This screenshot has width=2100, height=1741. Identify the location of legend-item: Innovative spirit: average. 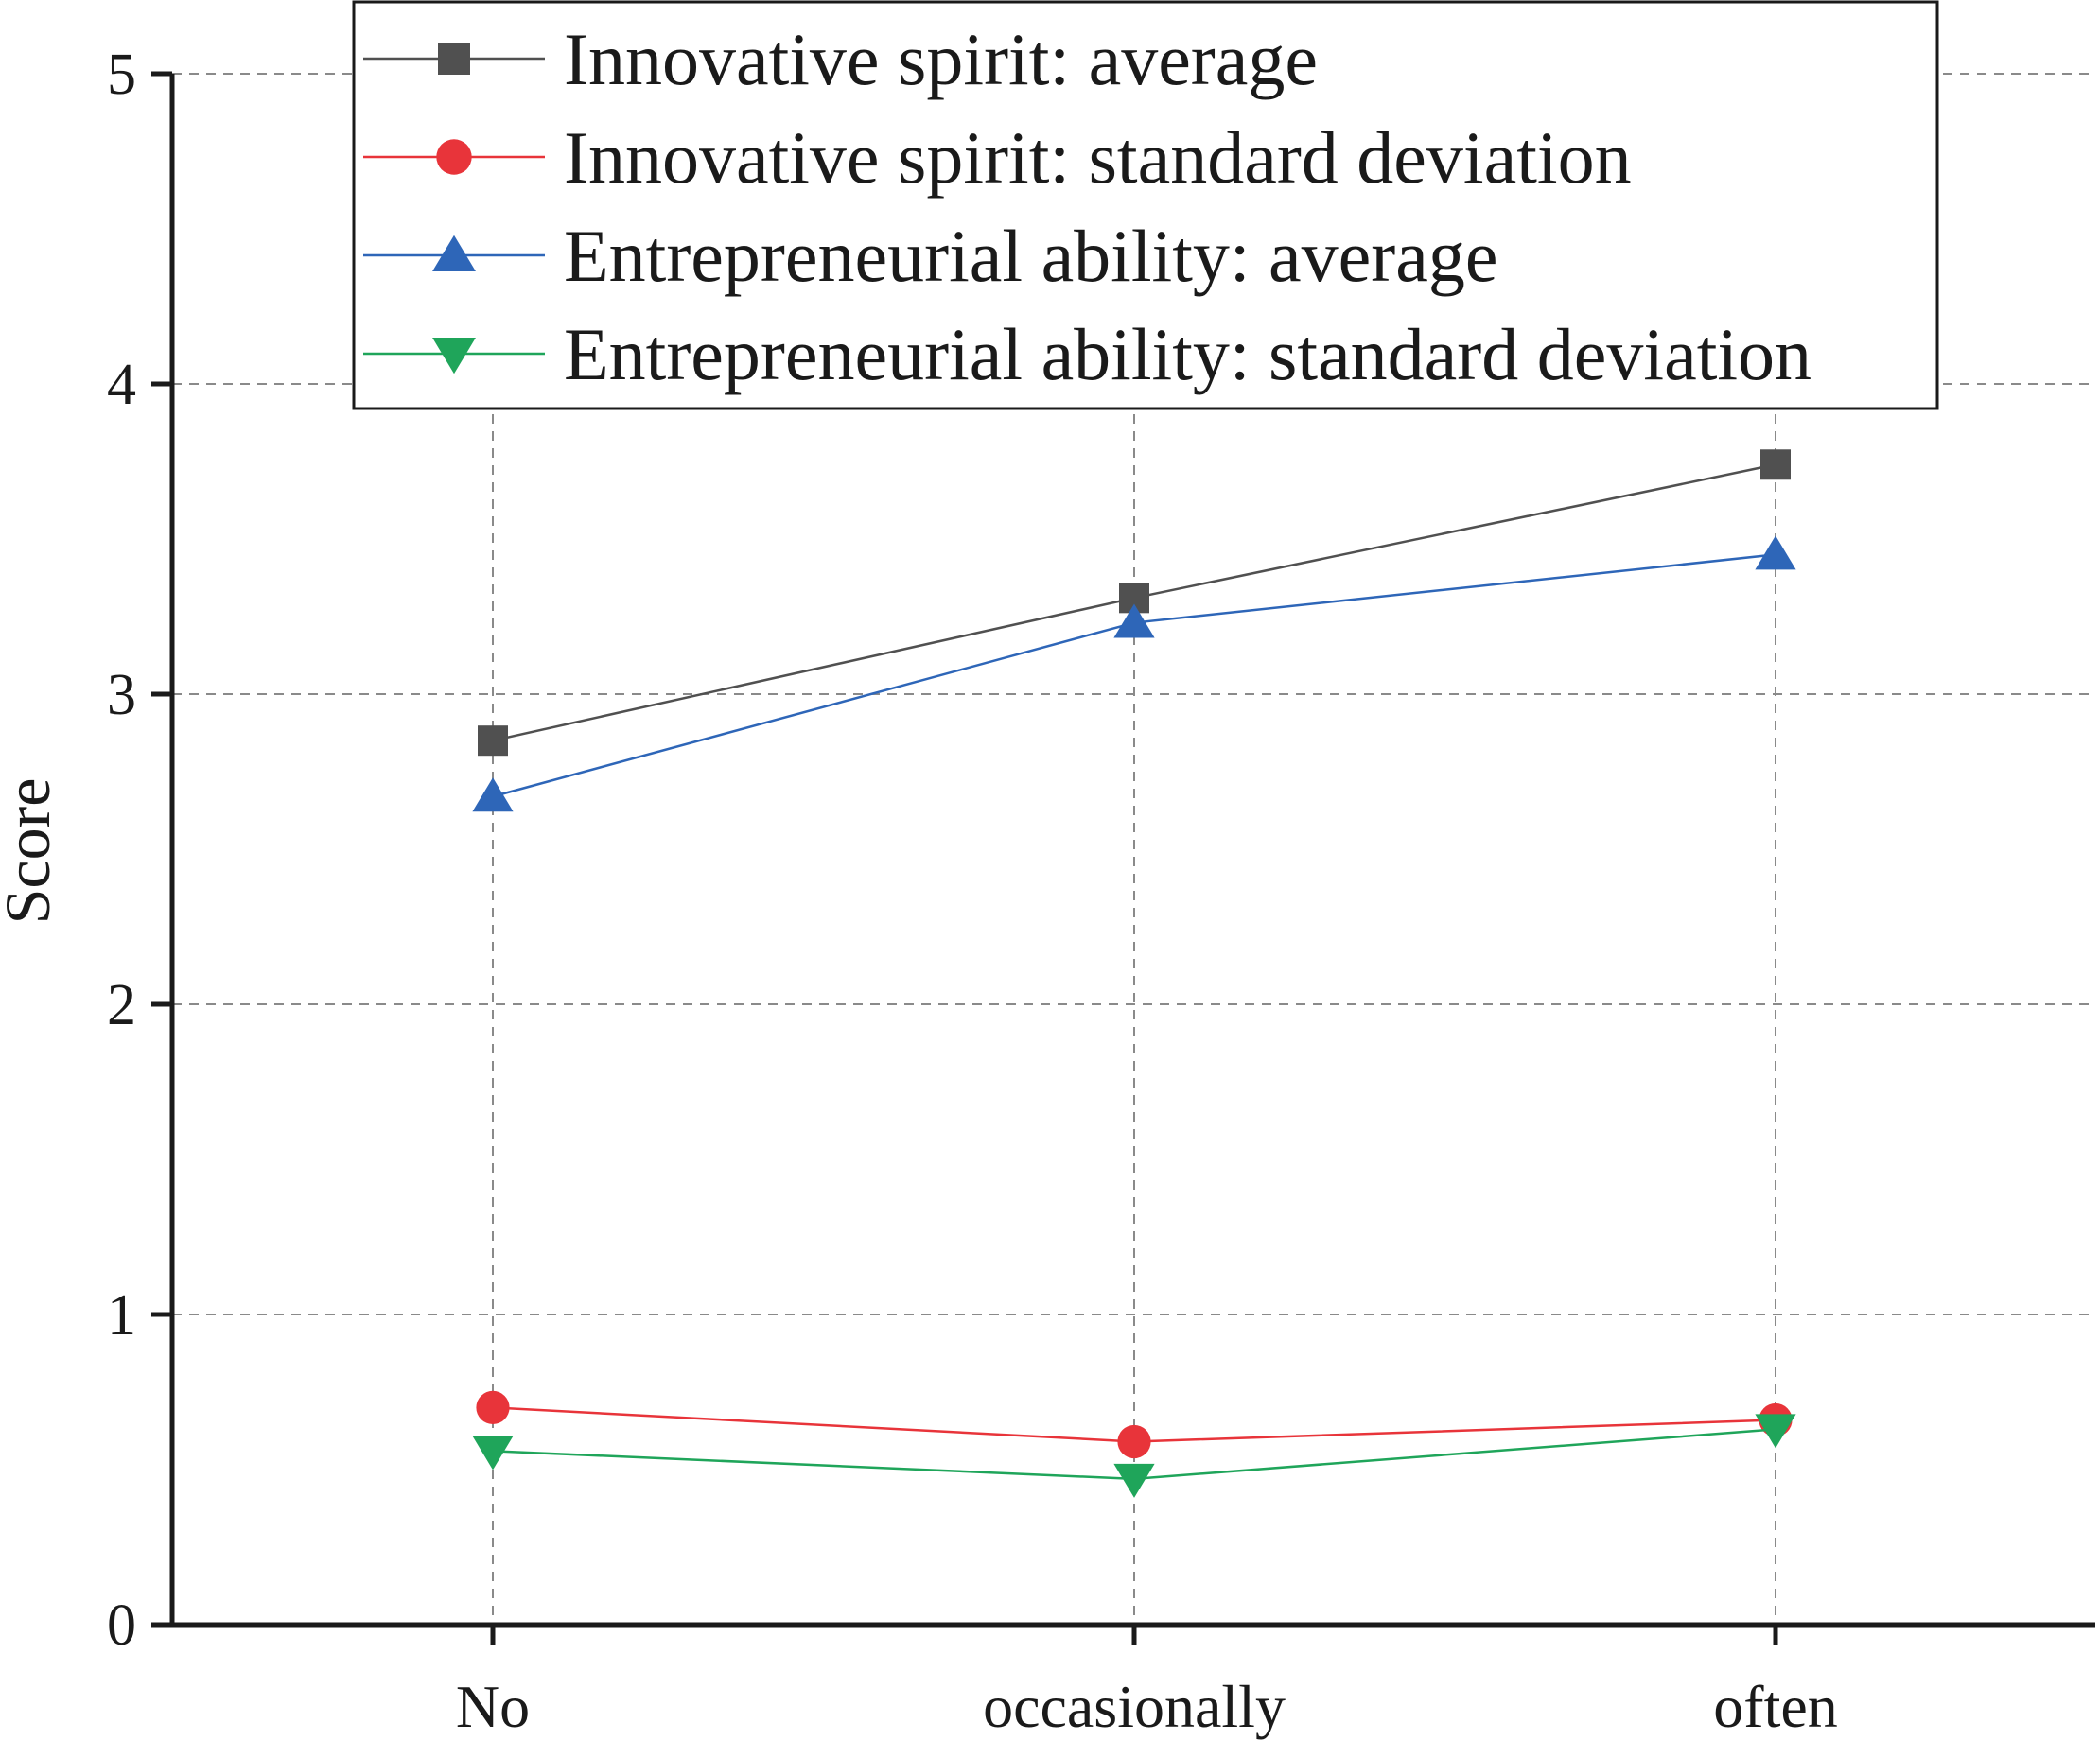
(840, 59).